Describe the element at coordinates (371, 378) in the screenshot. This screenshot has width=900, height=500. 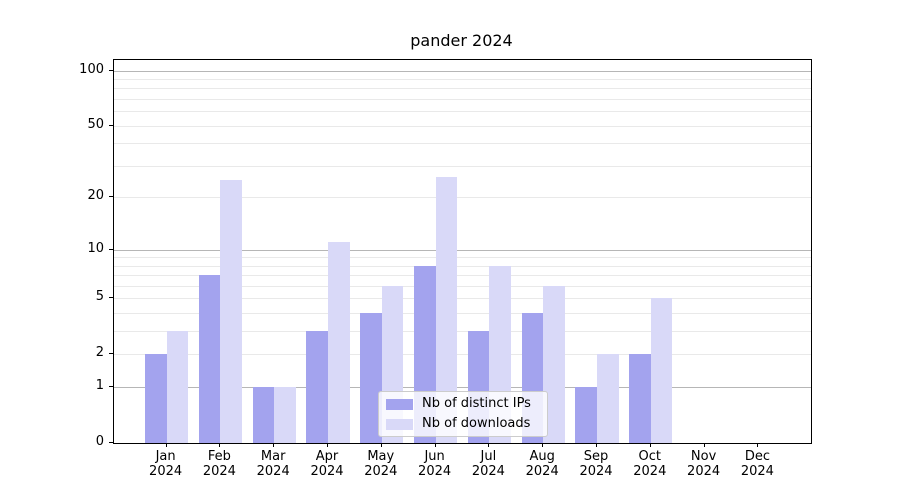
I see `bar-distinct-ips-may` at that location.